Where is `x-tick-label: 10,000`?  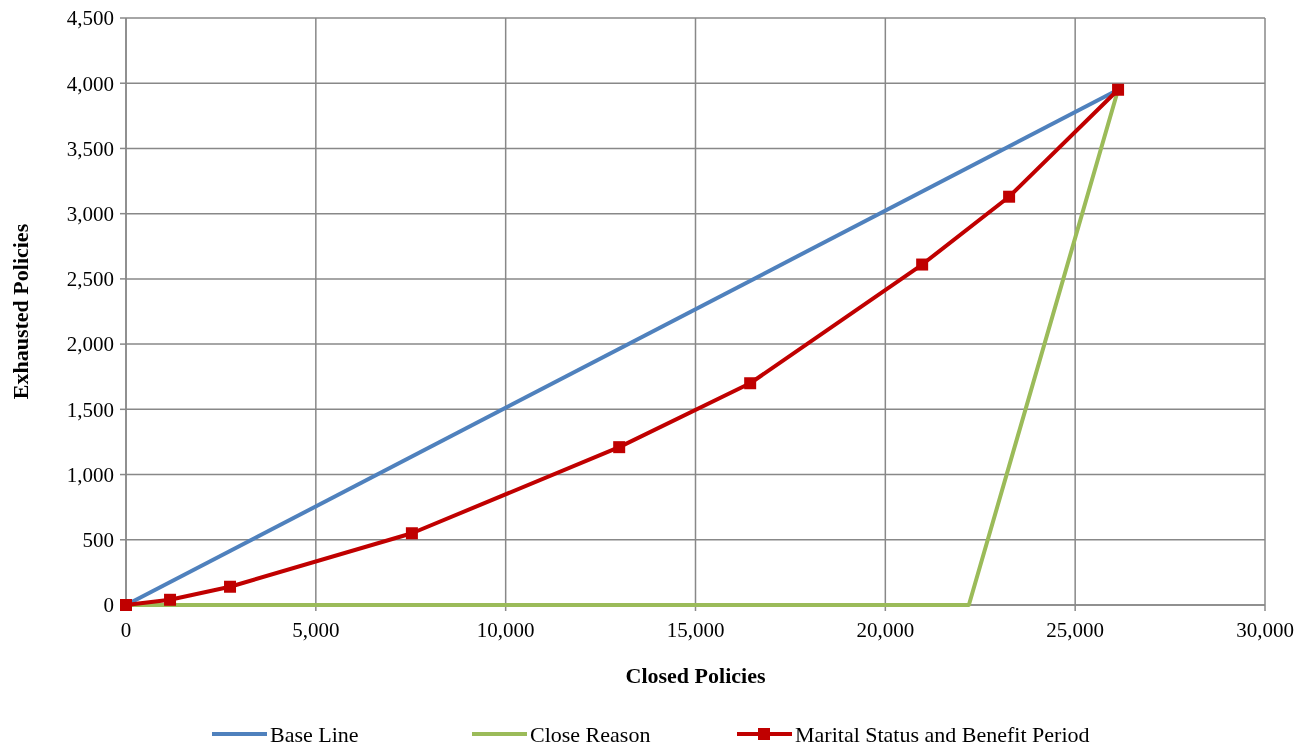 x-tick-label: 10,000 is located at coordinates (505, 630).